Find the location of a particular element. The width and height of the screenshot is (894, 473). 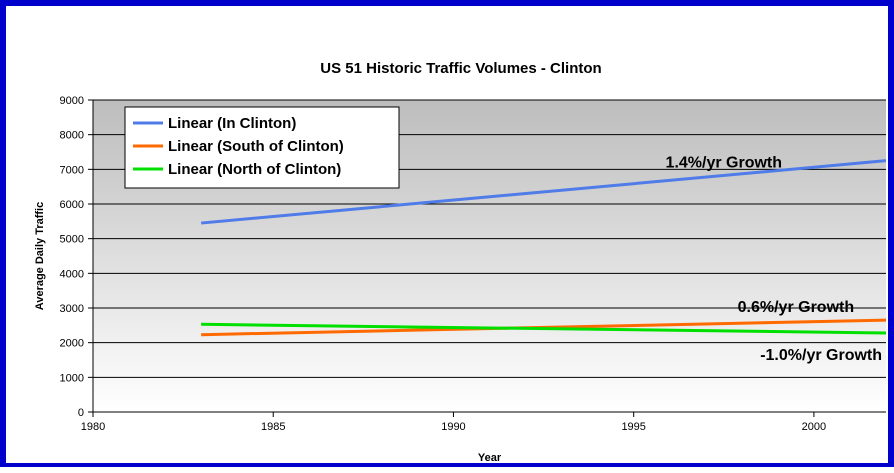

y-tick-label: 4000 is located at coordinates (72, 274).